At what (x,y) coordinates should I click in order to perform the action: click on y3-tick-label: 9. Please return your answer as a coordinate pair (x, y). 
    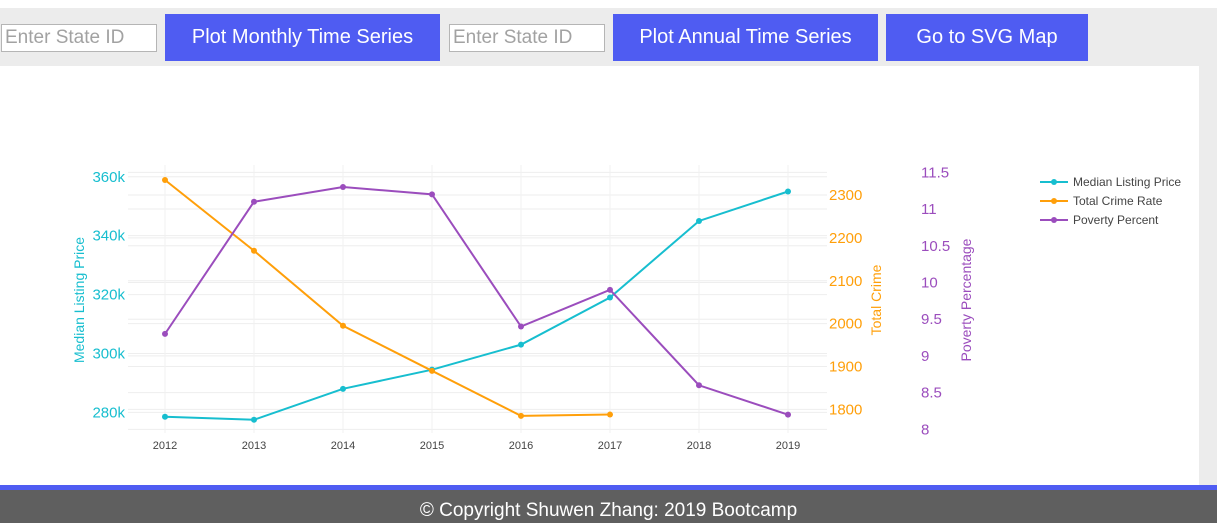
    Looking at the image, I should click on (925, 356).